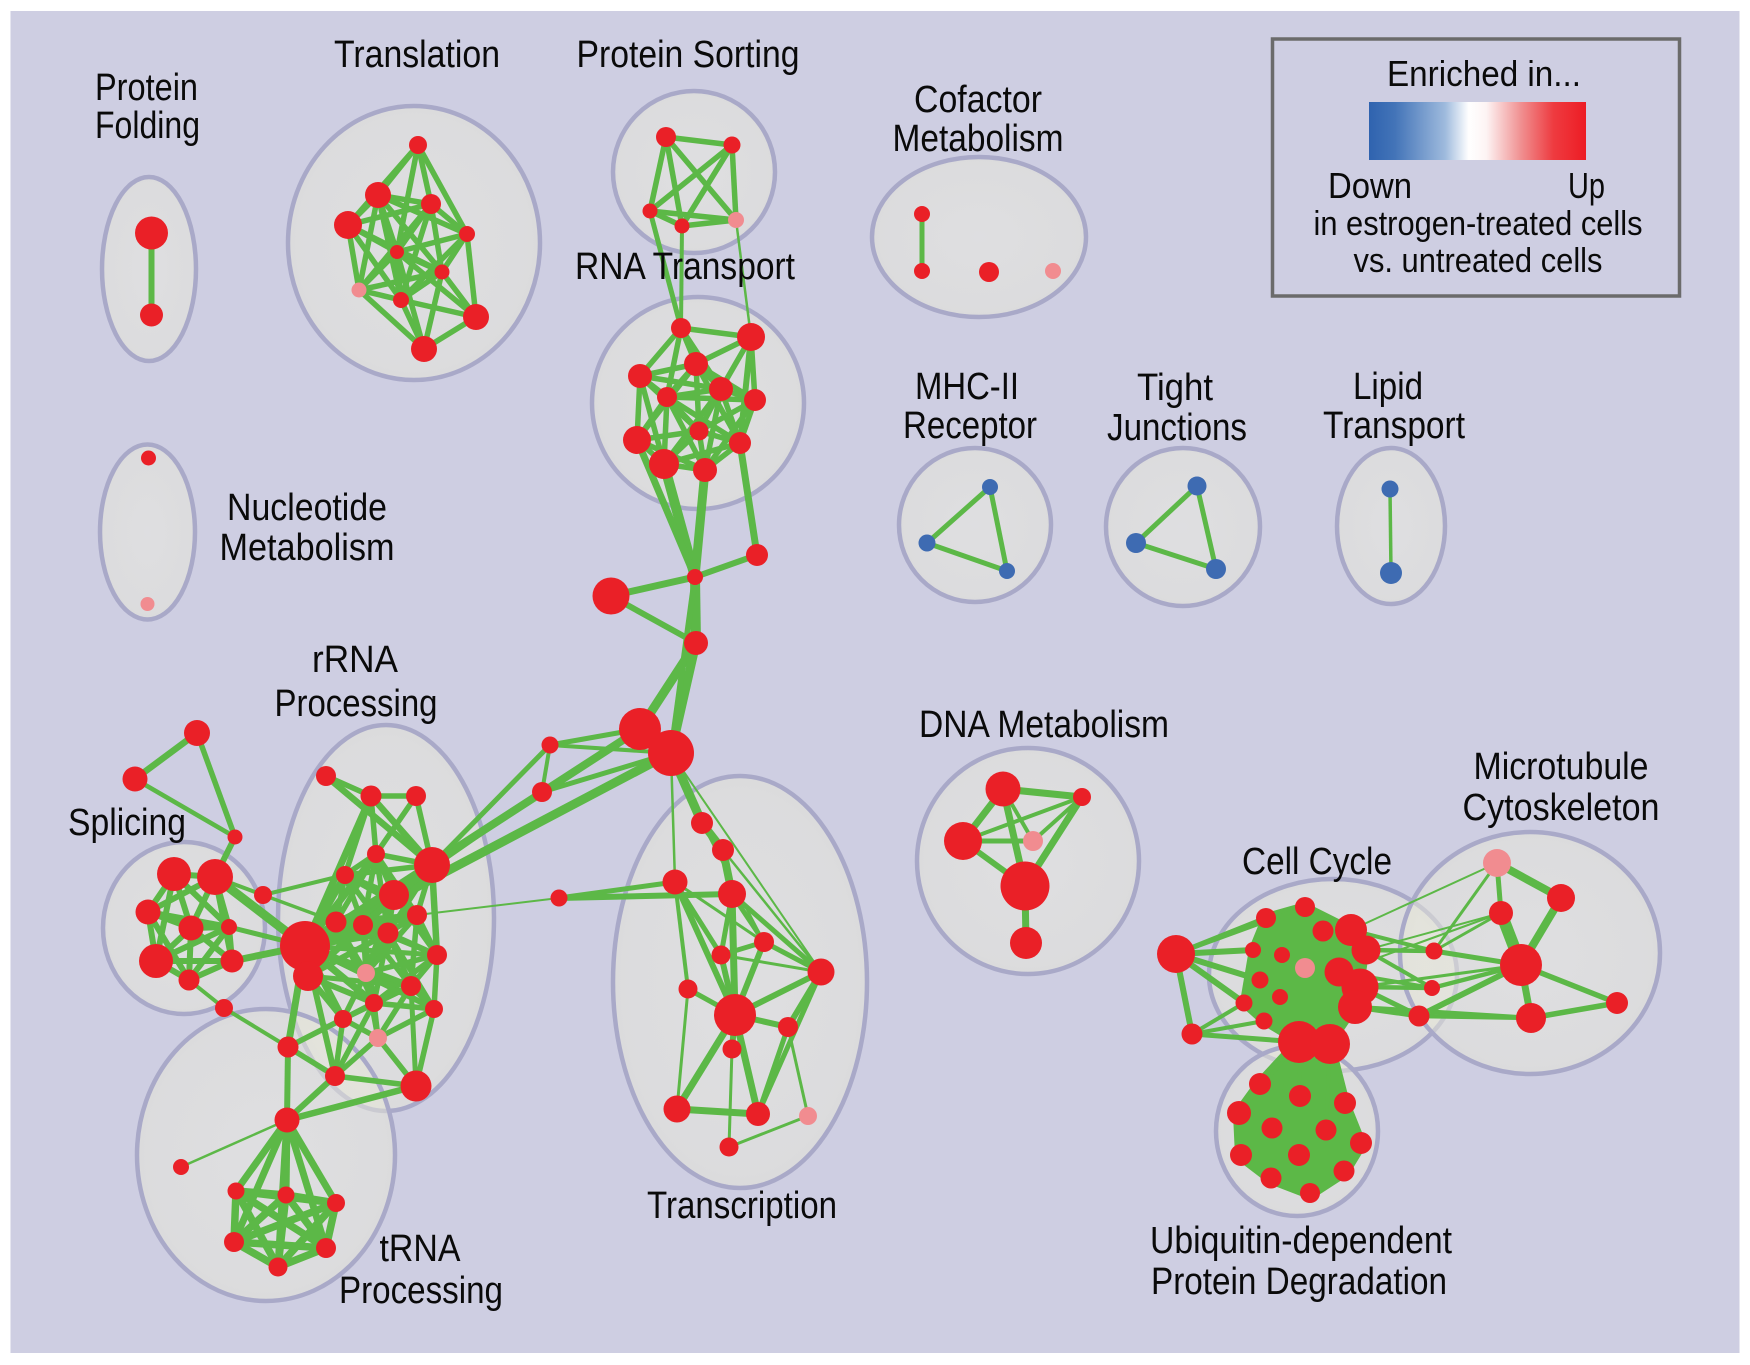 This screenshot has height=1365, width=1750. Describe the element at coordinates (742, 1206) in the screenshot. I see `svg-text: Transcription` at that location.